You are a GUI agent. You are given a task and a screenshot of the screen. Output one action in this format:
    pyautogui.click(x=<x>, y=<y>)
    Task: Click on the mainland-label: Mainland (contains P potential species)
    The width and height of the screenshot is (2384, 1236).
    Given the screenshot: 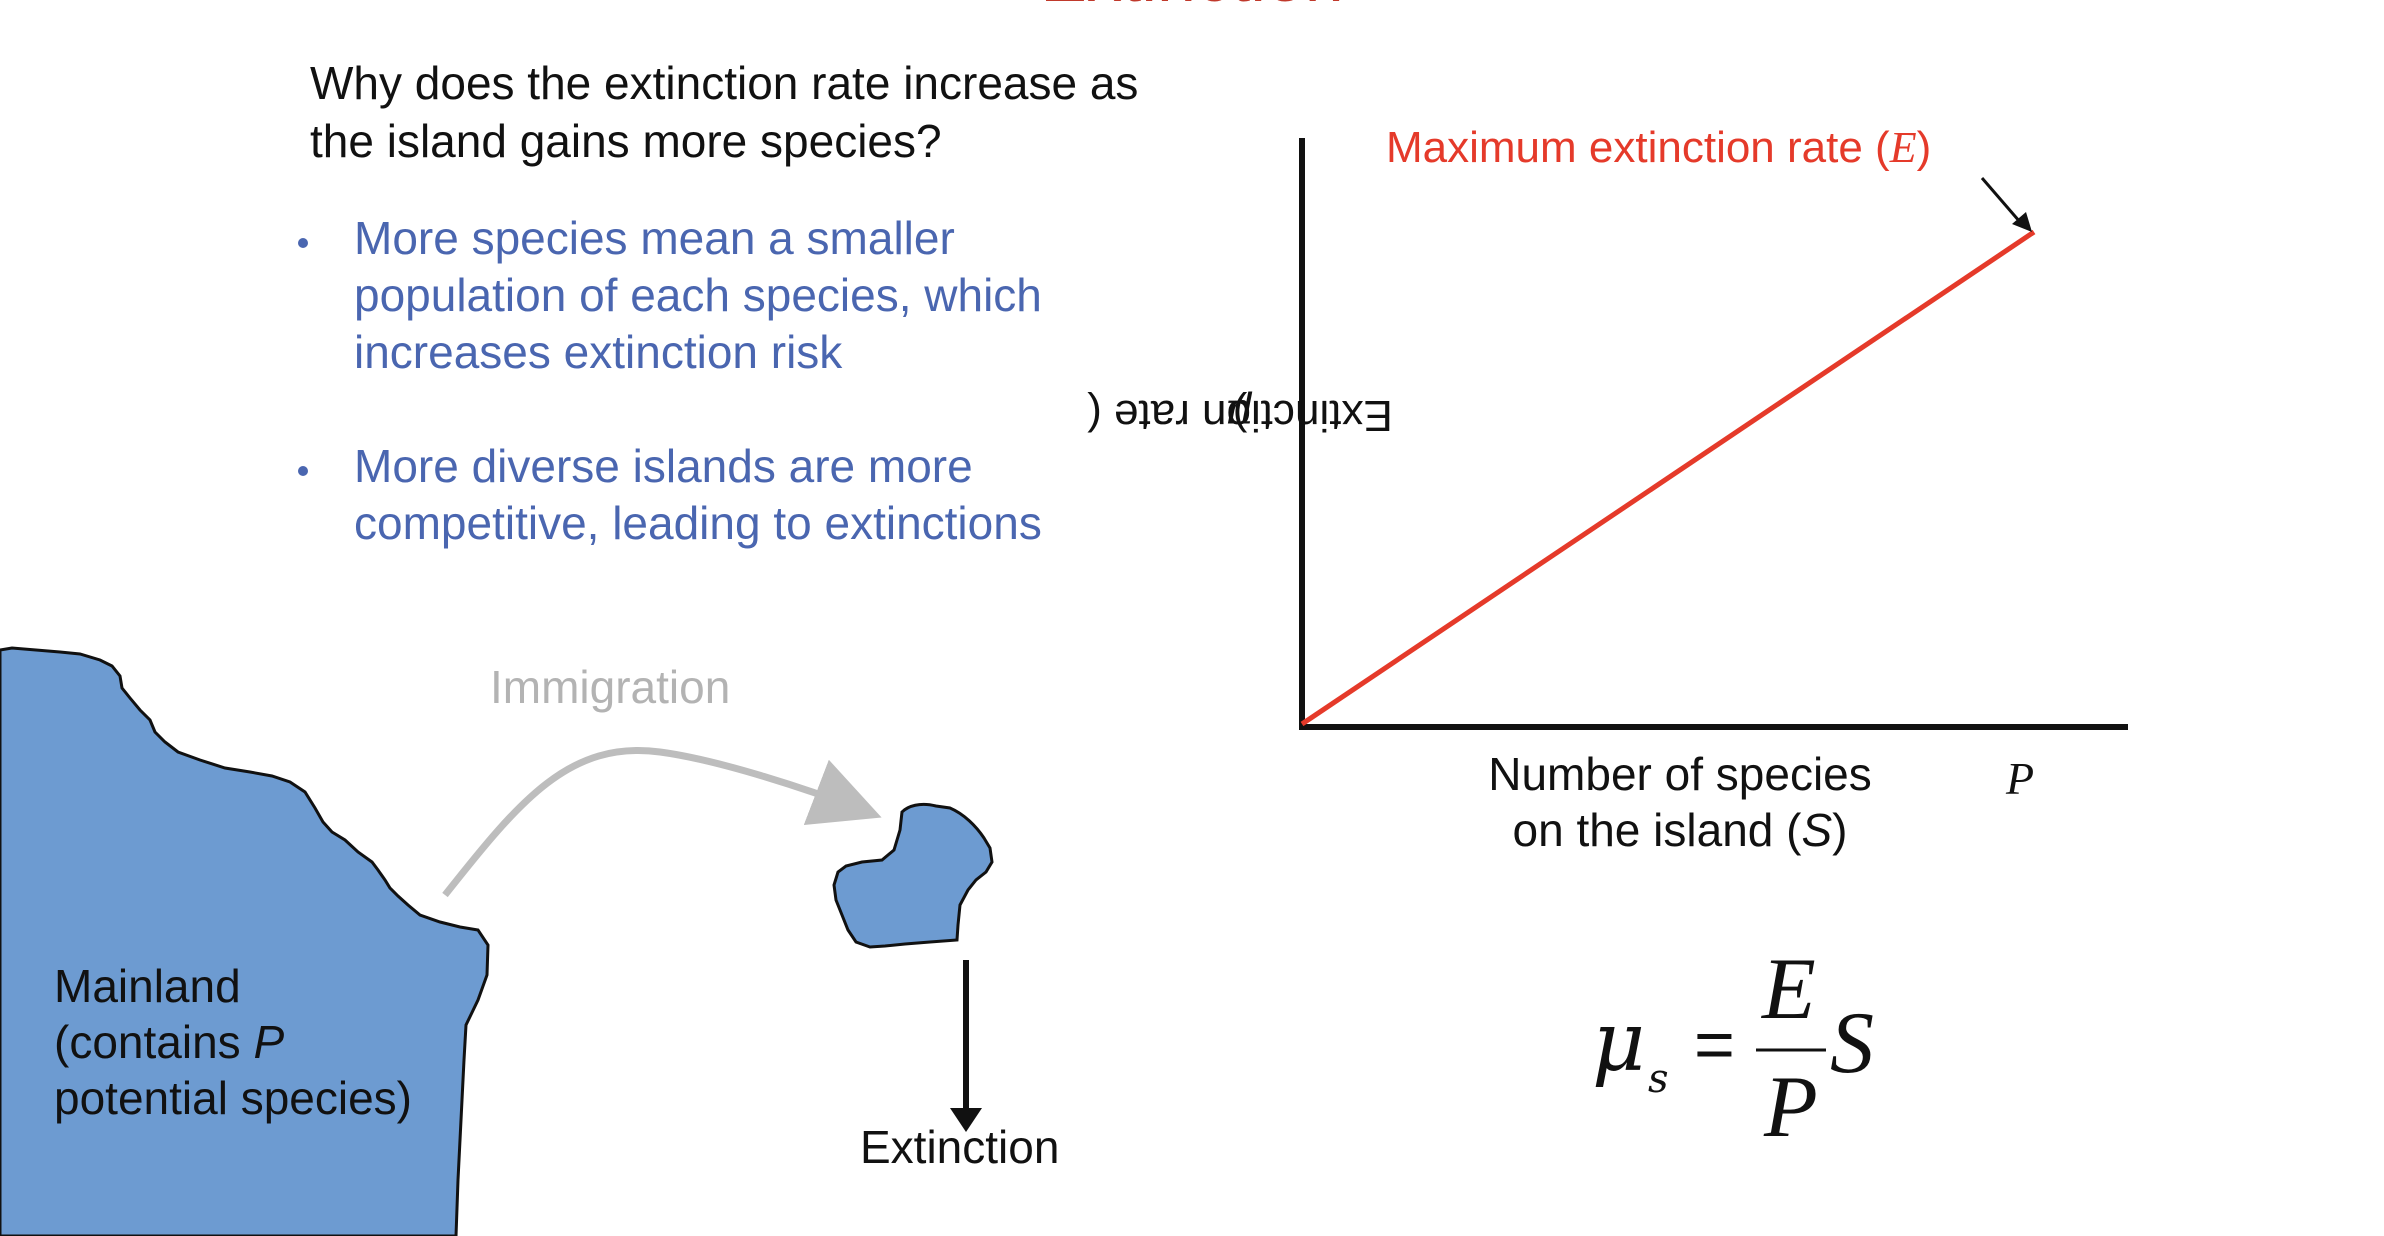 What is the action you would take?
    pyautogui.click(x=254, y=1042)
    